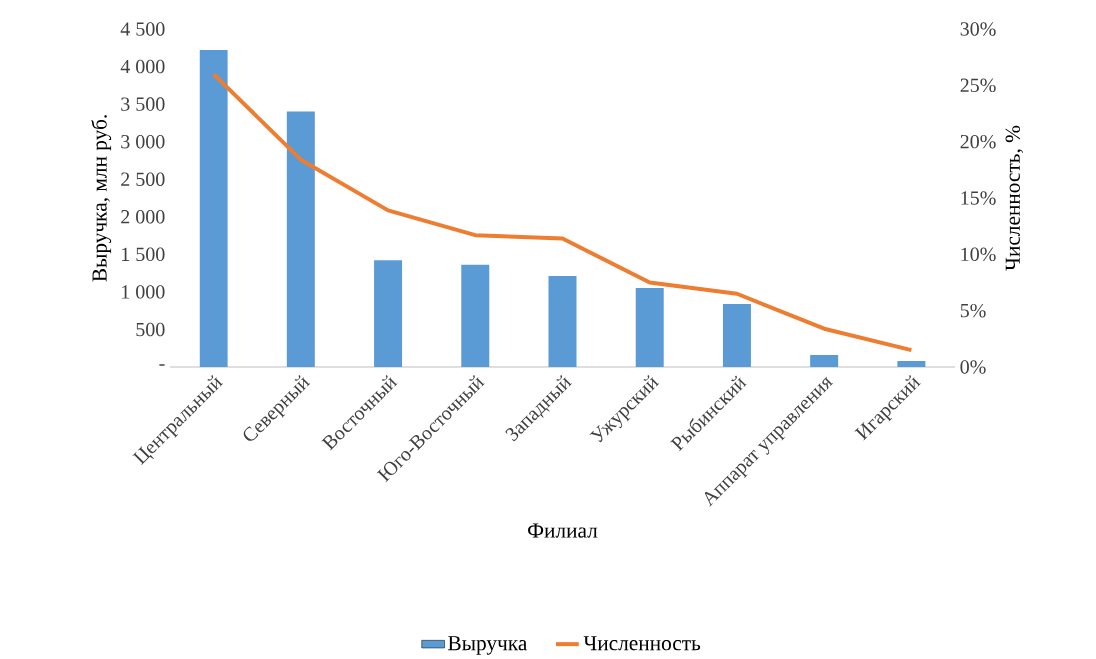 The width and height of the screenshot is (1096, 659). I want to click on y-tick-label: 3 500, so click(143, 104).